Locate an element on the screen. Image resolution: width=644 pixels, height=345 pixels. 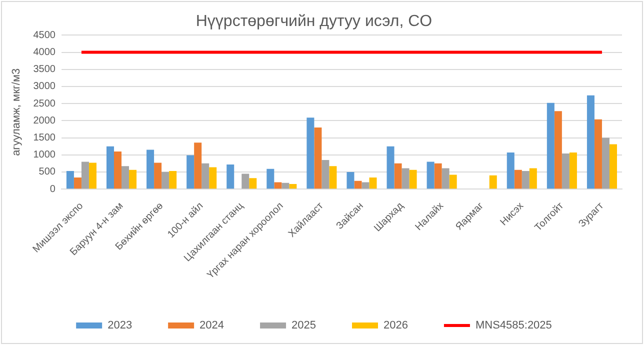
legend-label: 2026 is located at coordinates (396, 326).